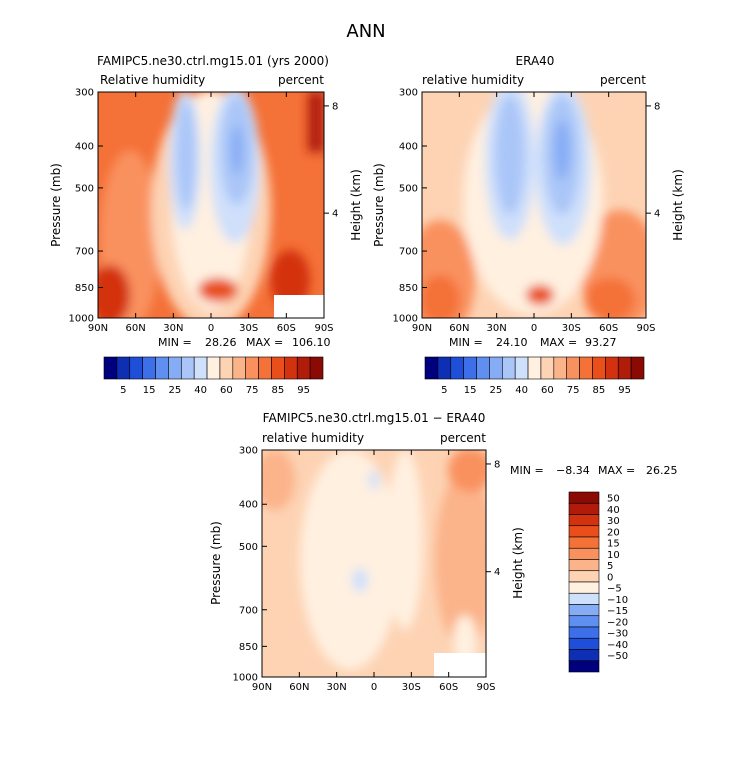 The width and height of the screenshot is (733, 770). I want to click on panel-obs-colorbar: 5 15 25 40 60 75 85 95, so click(534, 376).